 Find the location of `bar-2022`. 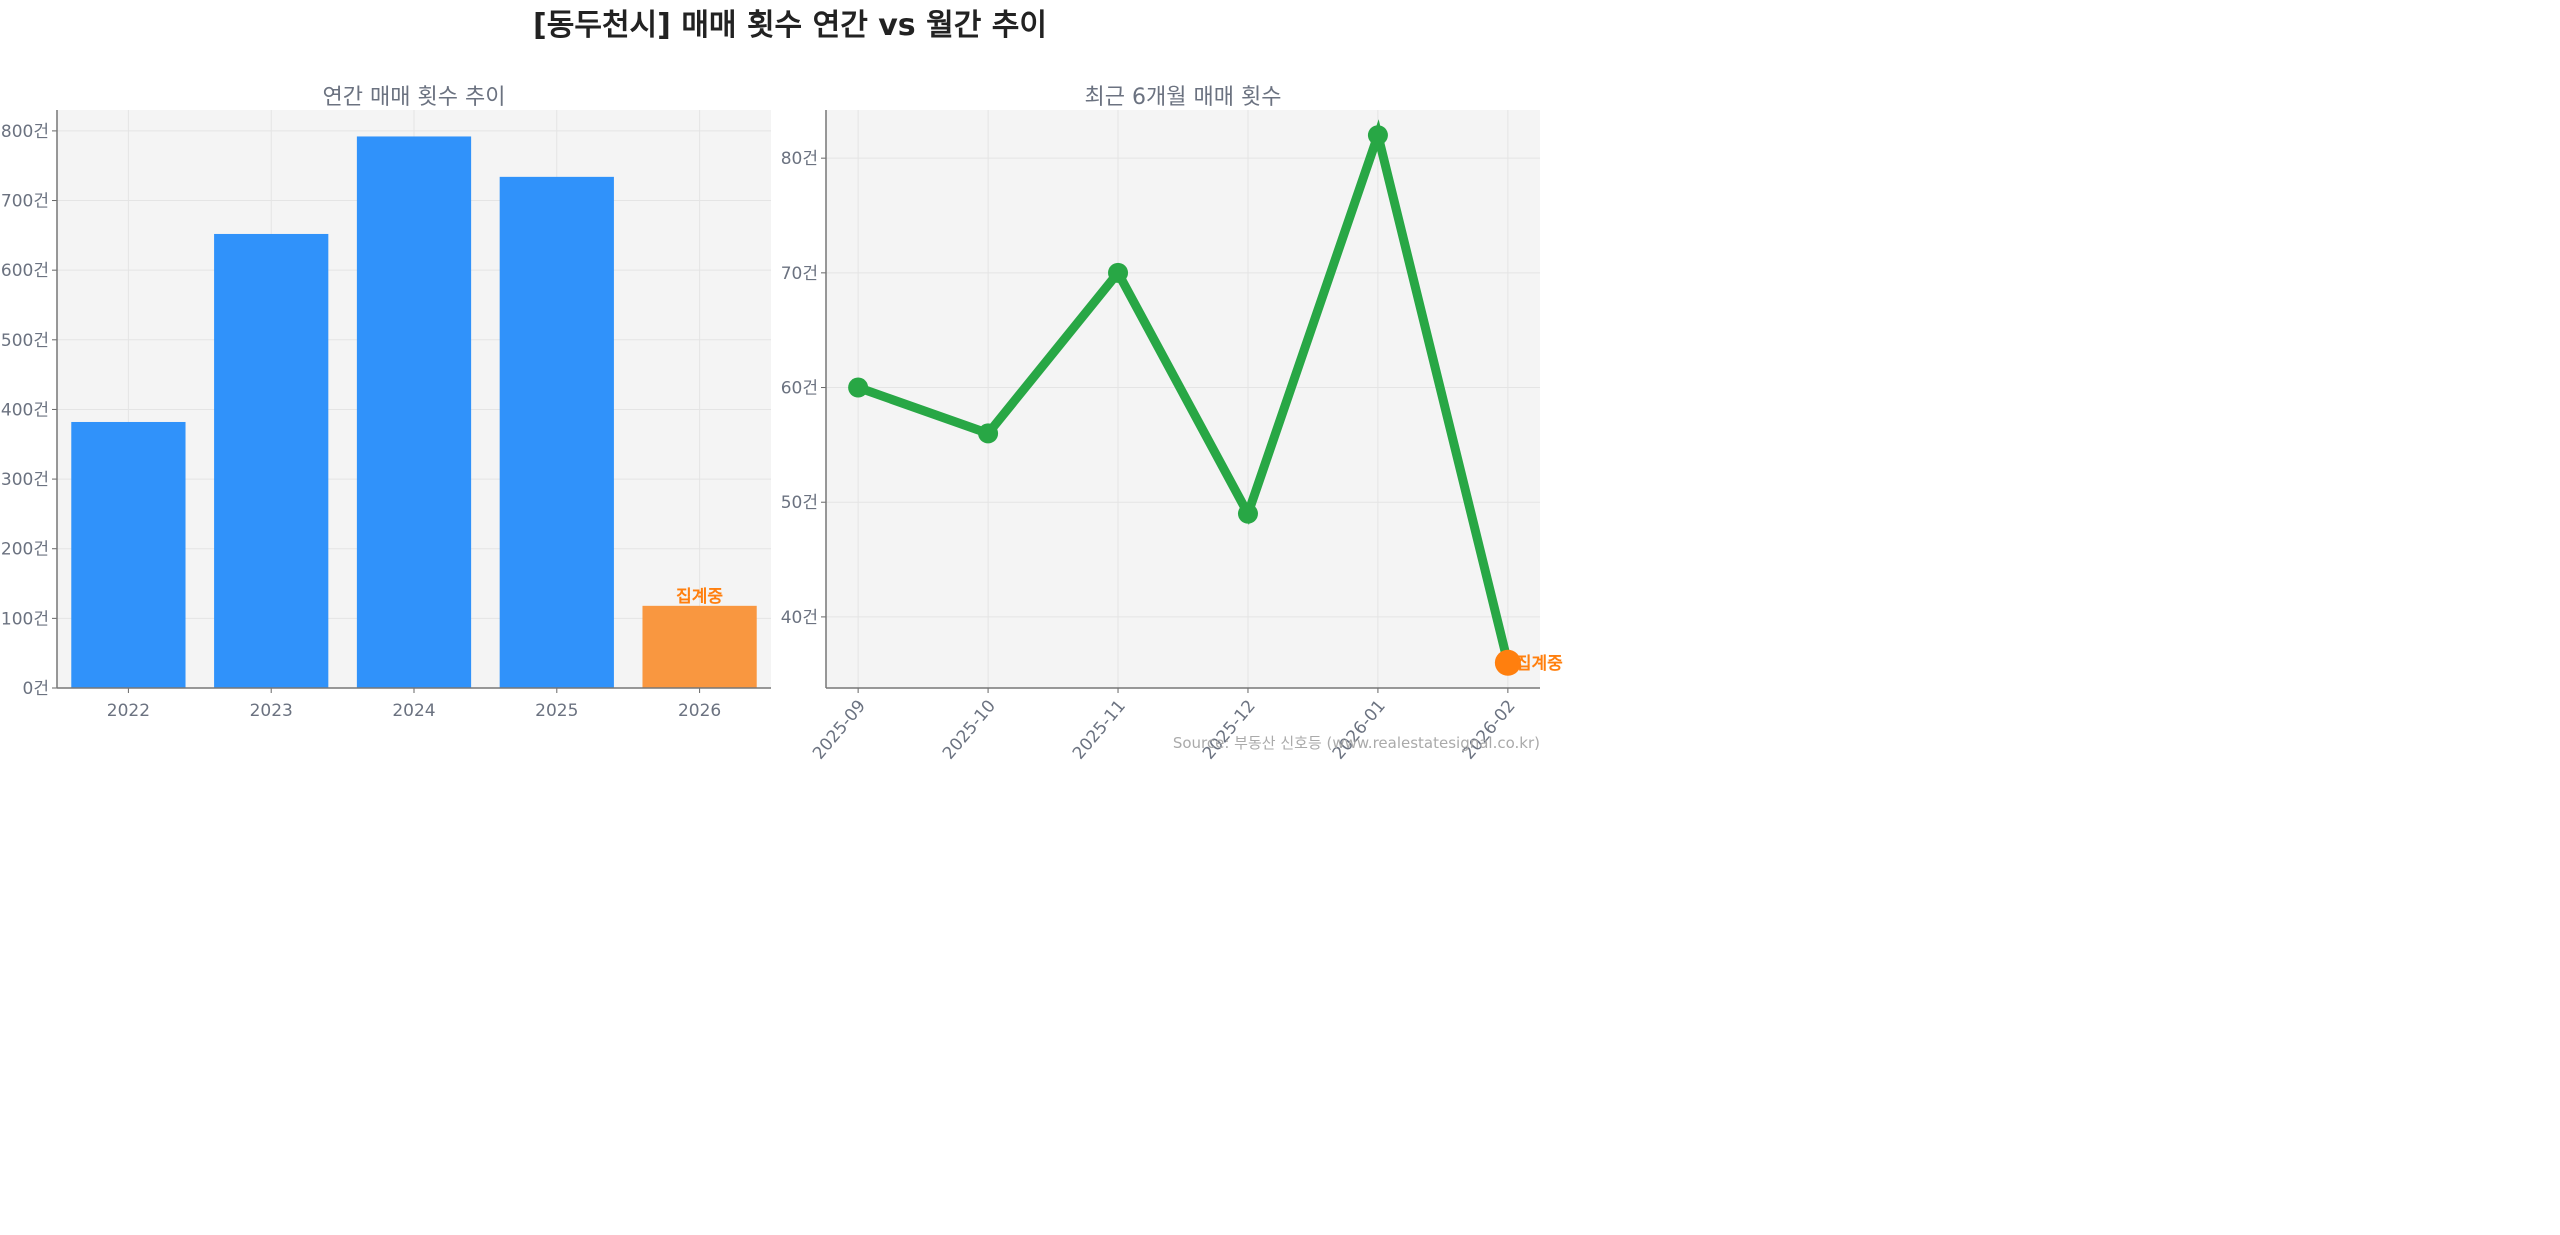

bar-2022 is located at coordinates (128, 554).